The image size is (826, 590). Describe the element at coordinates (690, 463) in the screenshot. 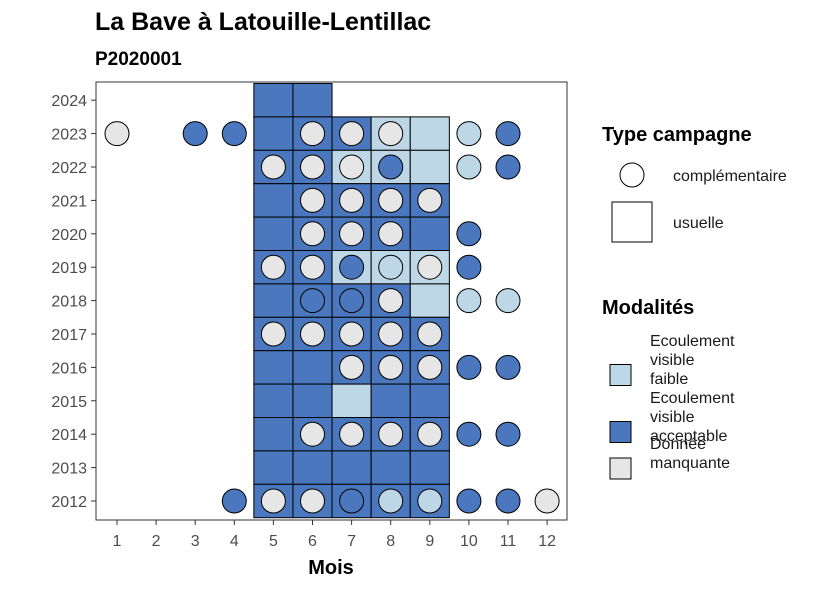

I see `legend-modalite-label: manquante` at that location.